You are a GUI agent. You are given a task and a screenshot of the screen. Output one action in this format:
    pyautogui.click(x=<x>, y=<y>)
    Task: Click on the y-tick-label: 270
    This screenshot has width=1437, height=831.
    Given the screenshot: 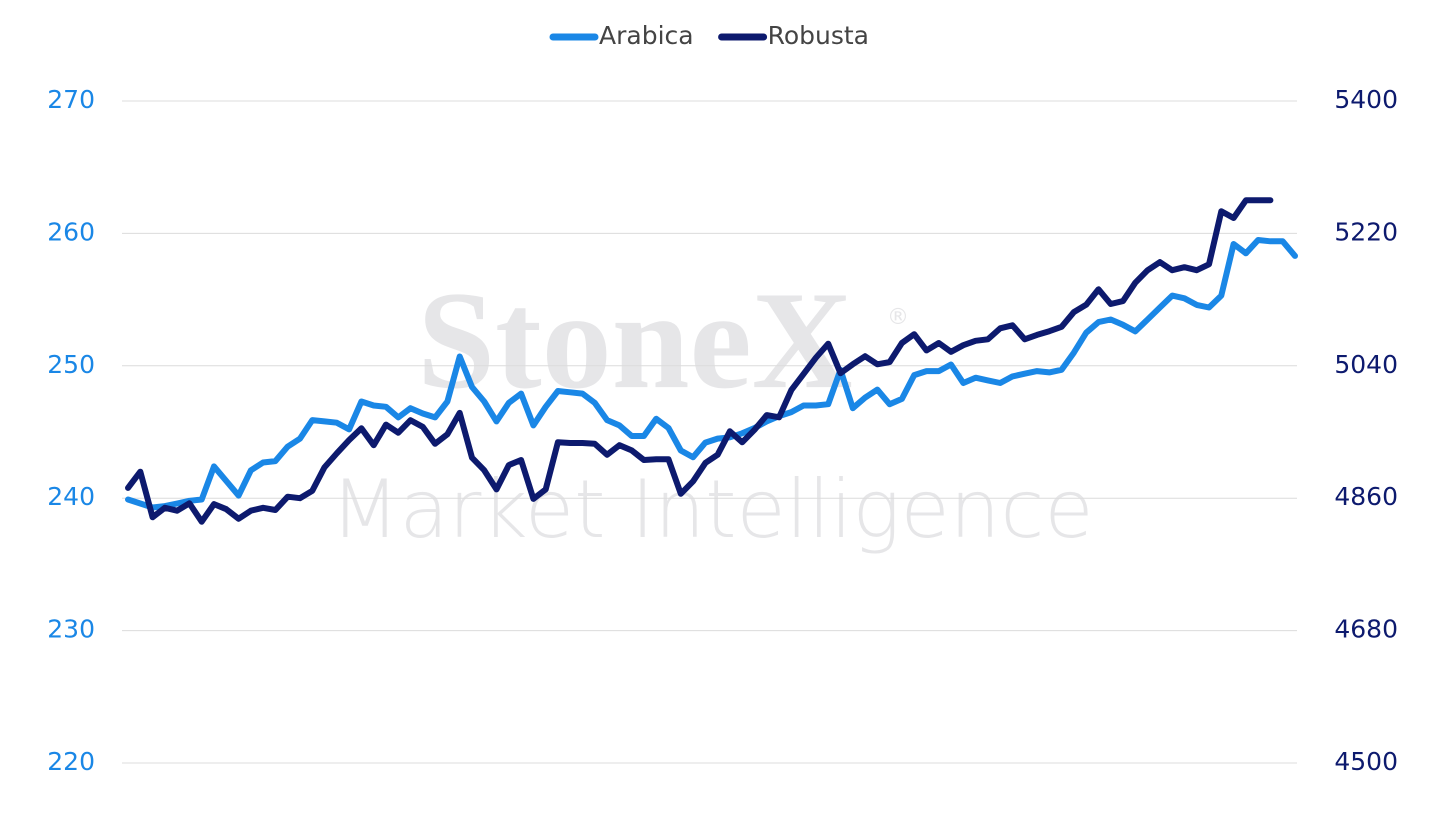 What is the action you would take?
    pyautogui.click(x=71, y=99)
    